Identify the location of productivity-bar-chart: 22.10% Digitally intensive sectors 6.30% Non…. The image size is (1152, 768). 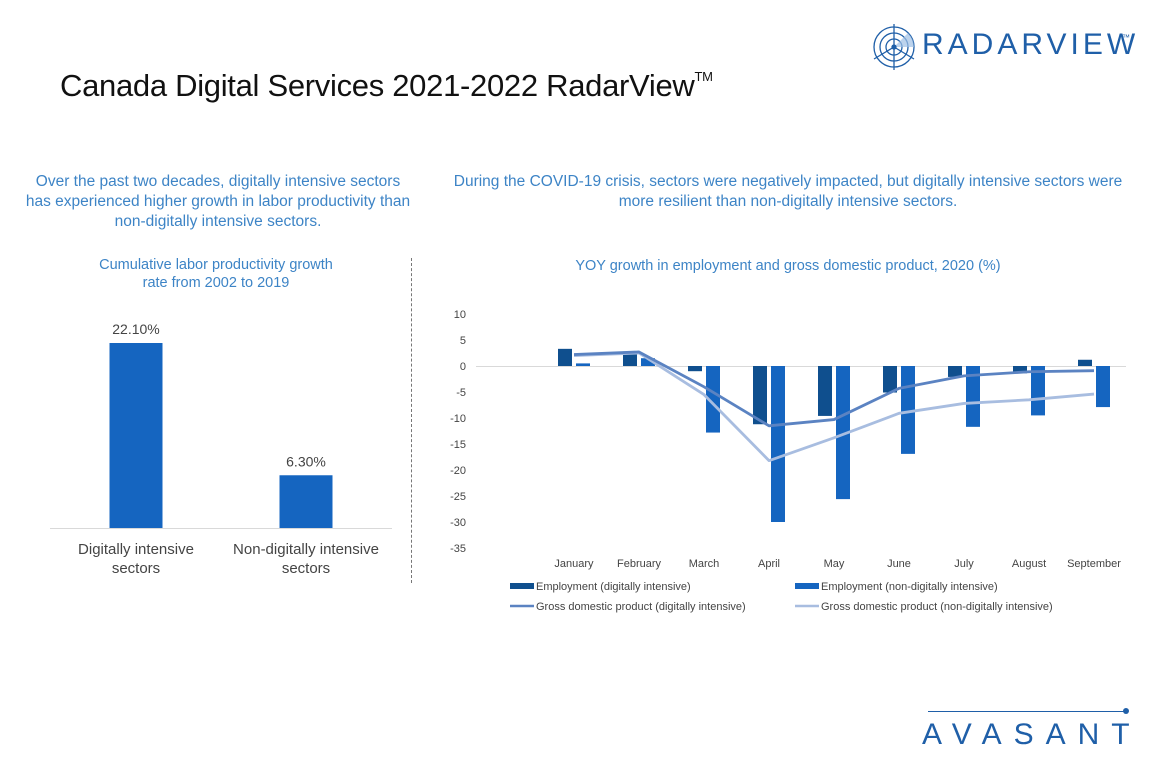
(221, 449).